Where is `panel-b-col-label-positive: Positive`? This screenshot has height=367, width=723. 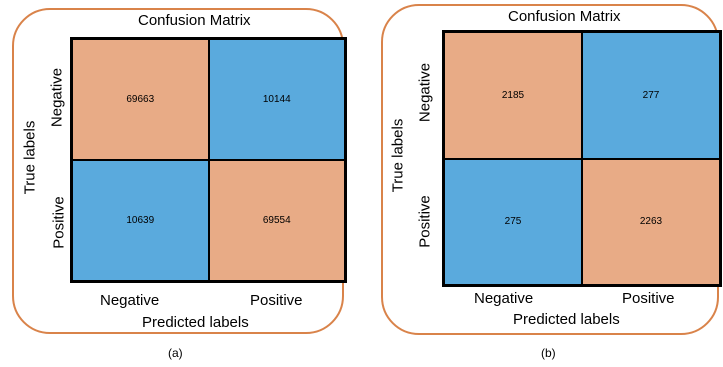
panel-b-col-label-positive: Positive is located at coordinates (648, 298).